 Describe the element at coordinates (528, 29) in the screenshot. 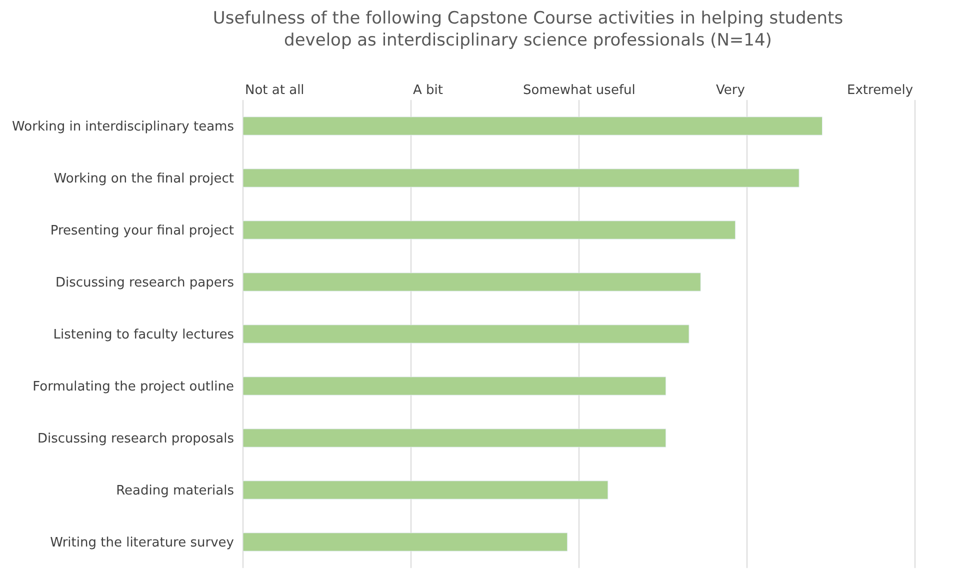

I see `chart-title: Usefulness of the following Capstone Course activities in helping students develop as interdisciplinary science professionals (N=14)` at that location.